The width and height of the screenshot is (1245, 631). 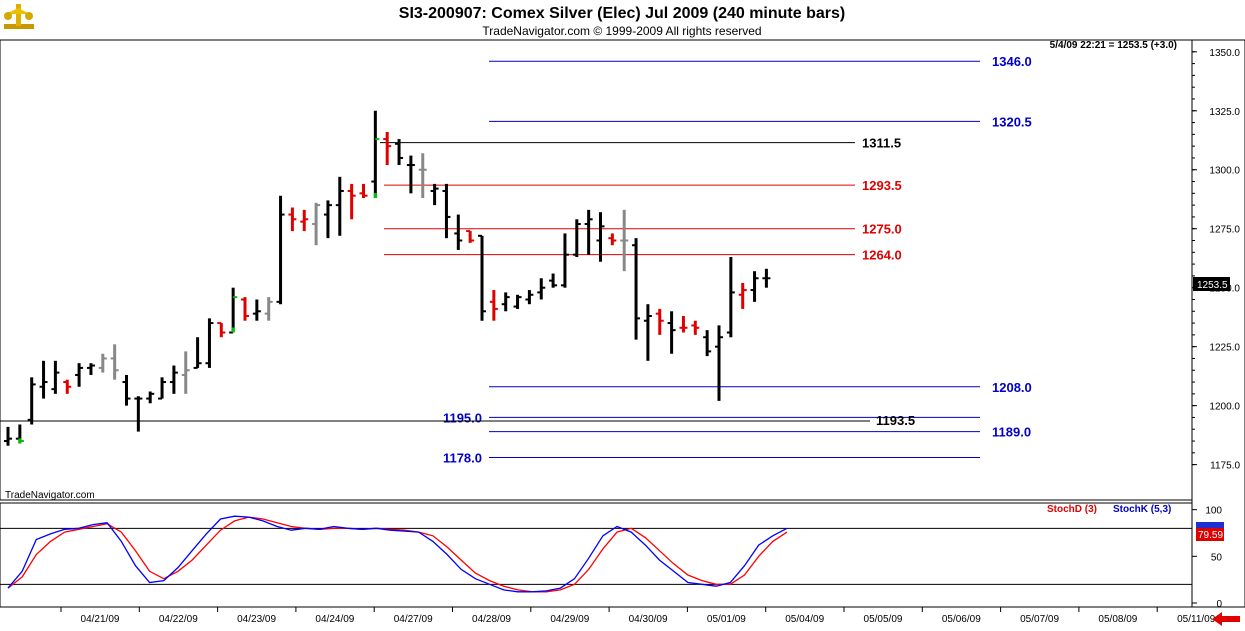 What do you see at coordinates (726, 619) in the screenshot?
I see `x-tick-label: 05/01/09` at bounding box center [726, 619].